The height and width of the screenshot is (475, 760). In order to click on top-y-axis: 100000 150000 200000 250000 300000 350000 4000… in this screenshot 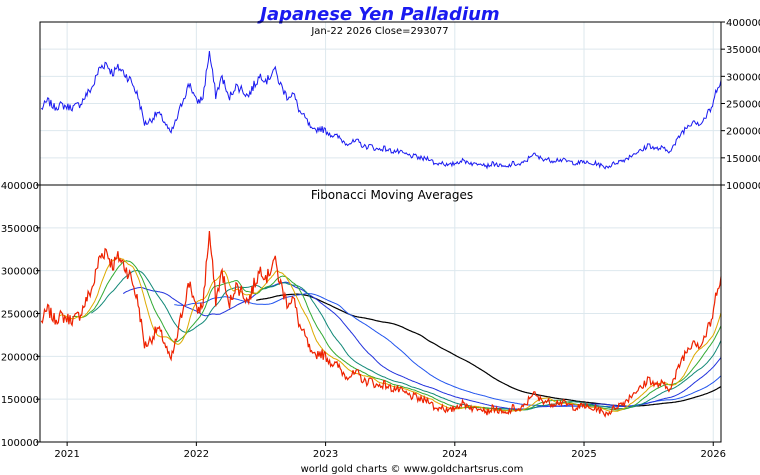, I will do `click(740, 105)`.